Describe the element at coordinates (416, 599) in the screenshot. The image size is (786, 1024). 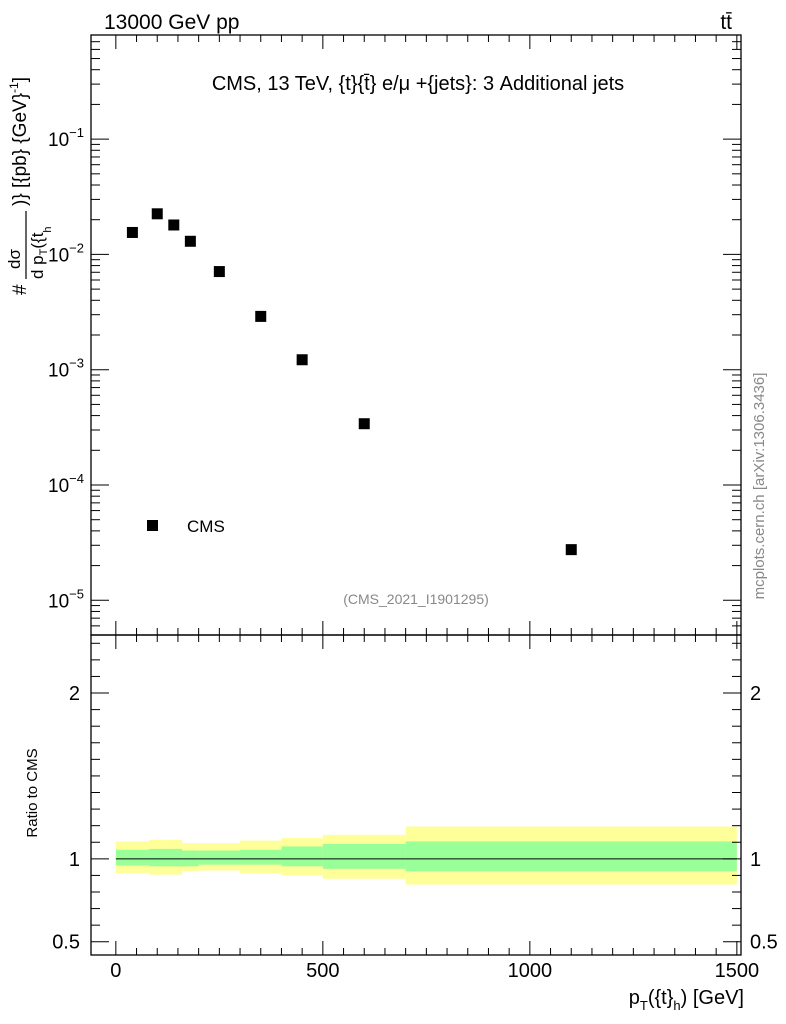
I see `analysis-tag: (CMS_2021_I1901295)` at that location.